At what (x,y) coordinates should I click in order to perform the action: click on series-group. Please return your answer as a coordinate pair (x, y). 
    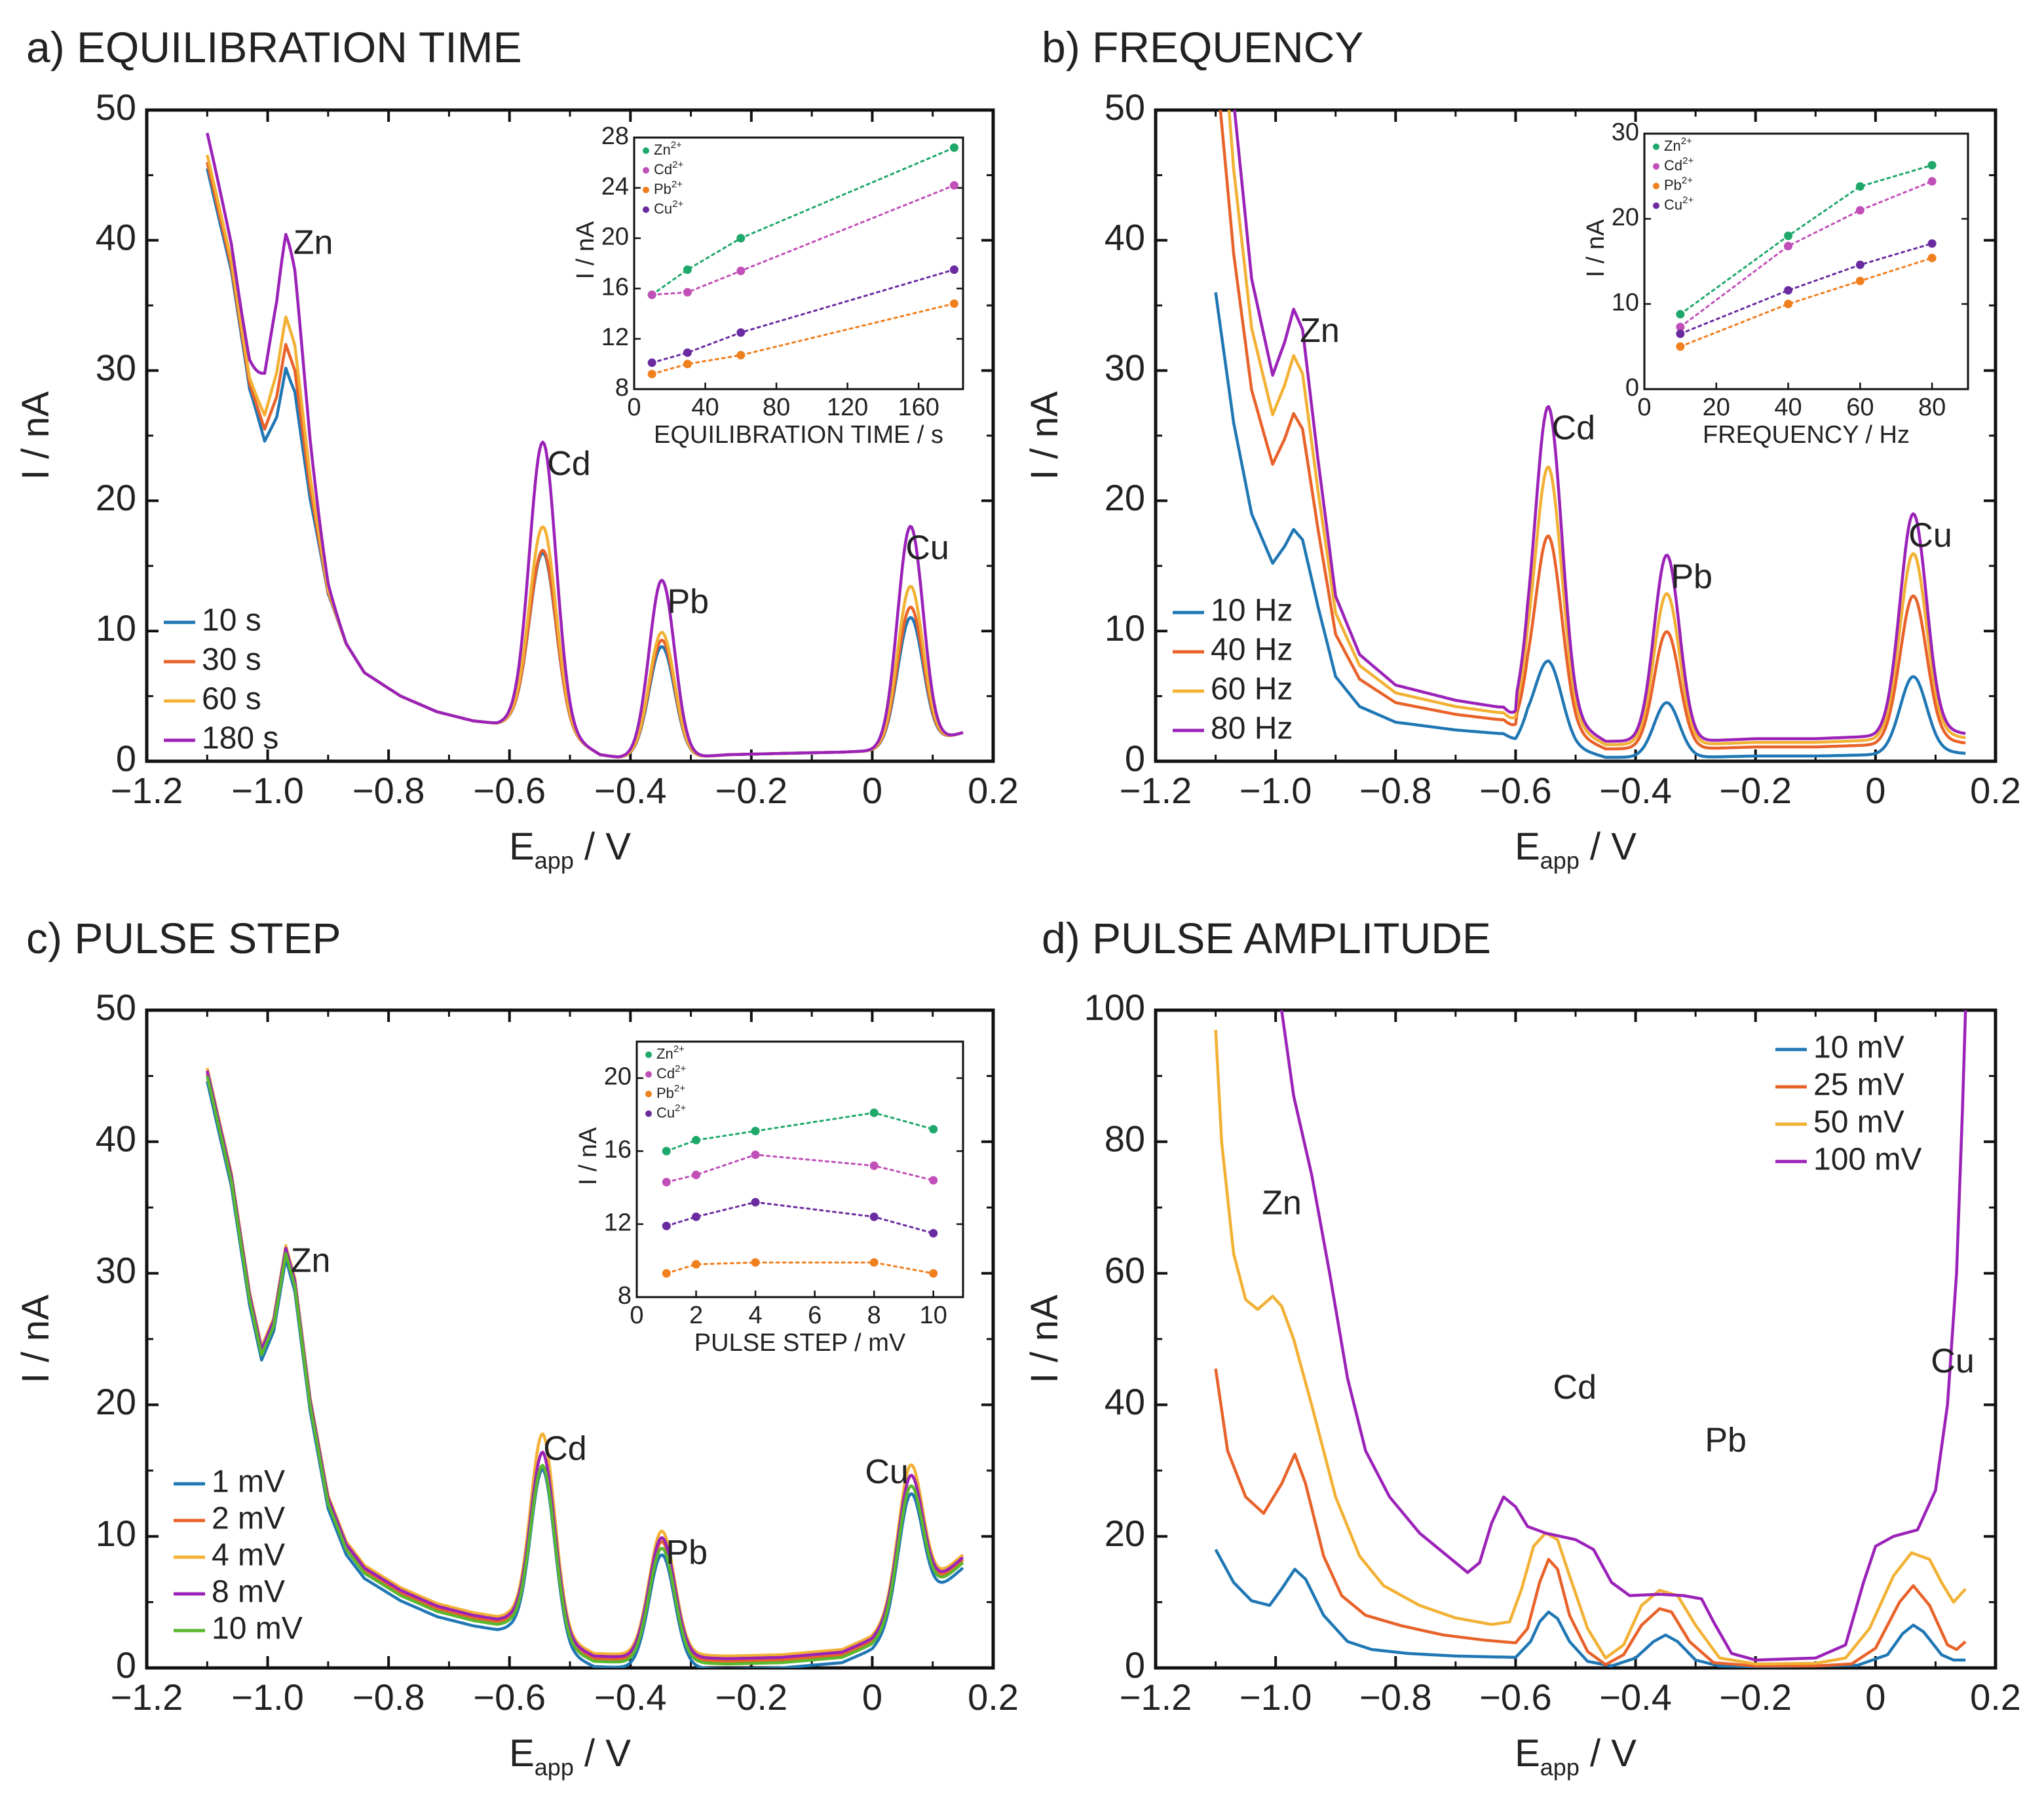
    Looking at the image, I should click on (585, 445).